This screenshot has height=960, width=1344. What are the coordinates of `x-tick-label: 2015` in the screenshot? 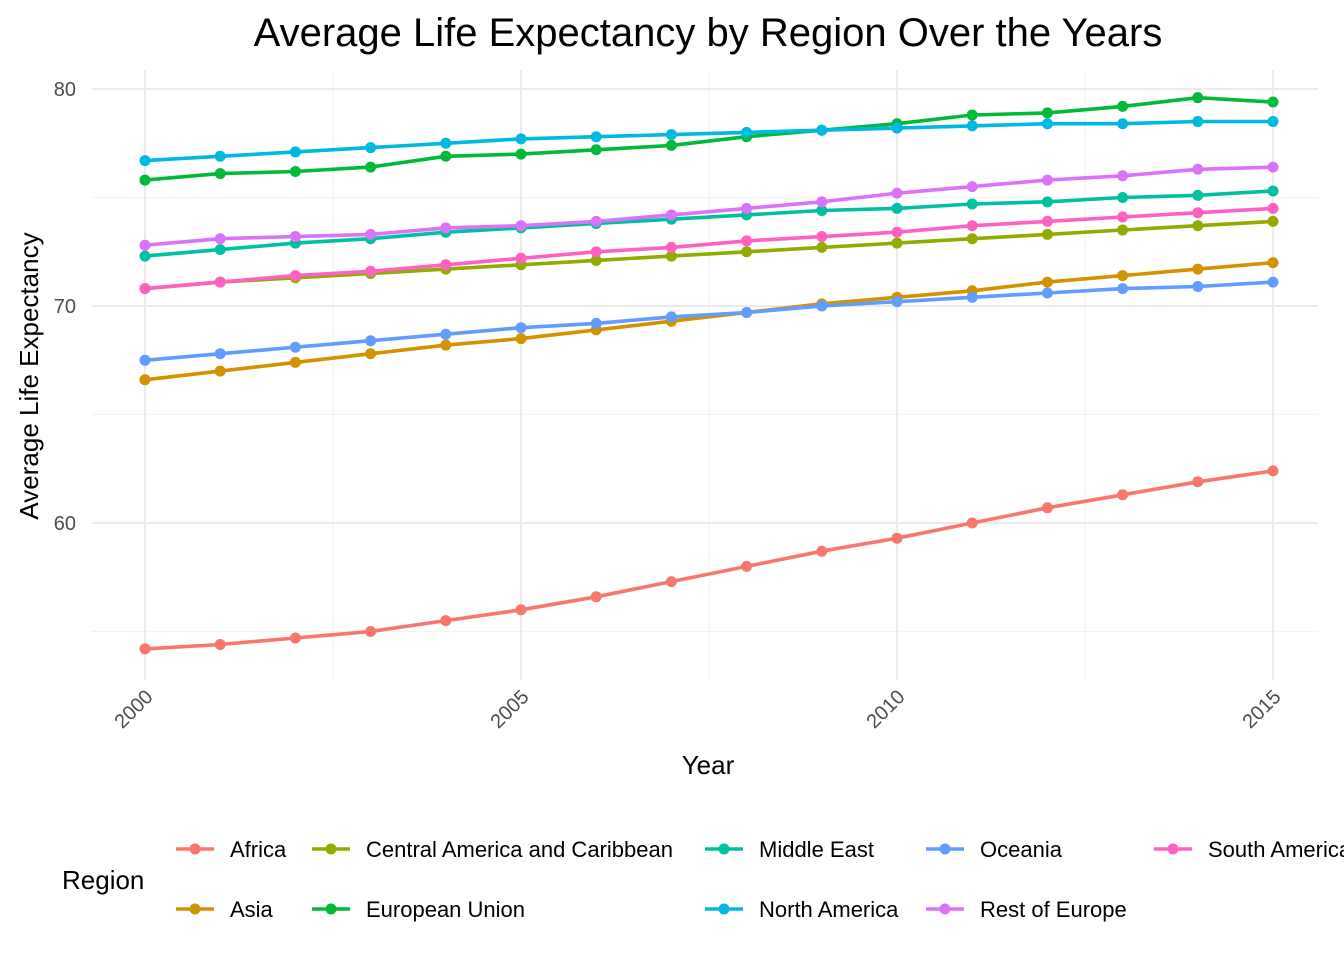 It's located at (1262, 709).